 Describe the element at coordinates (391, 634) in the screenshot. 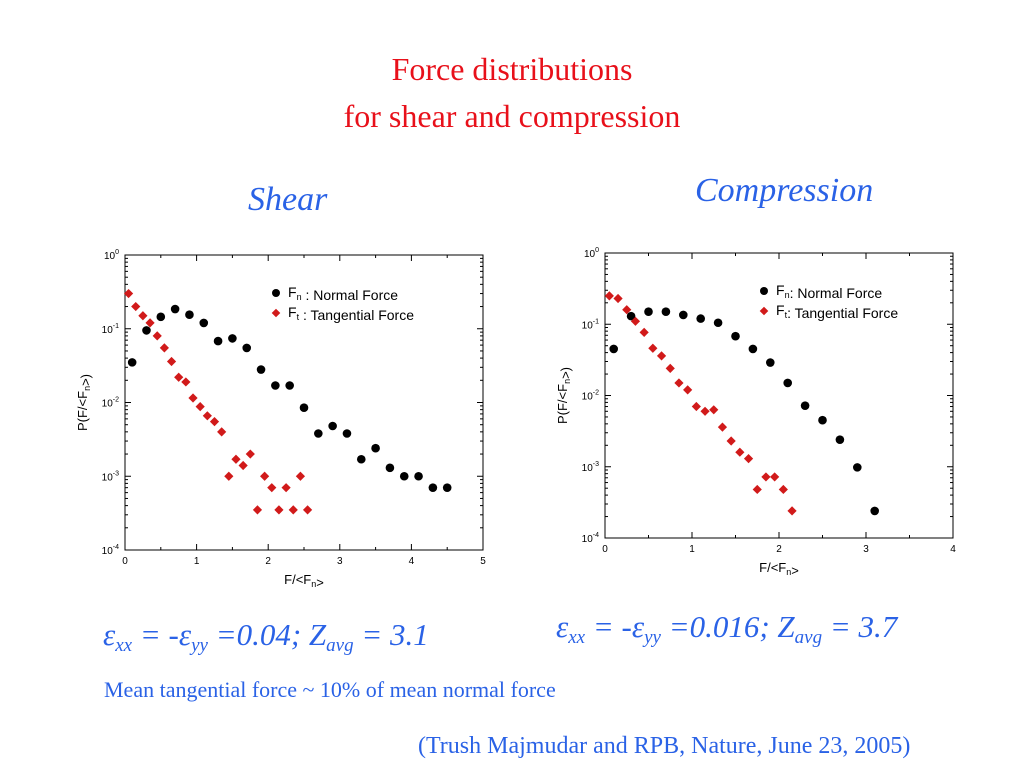

I see `eq-z-value: = 3.1` at that location.